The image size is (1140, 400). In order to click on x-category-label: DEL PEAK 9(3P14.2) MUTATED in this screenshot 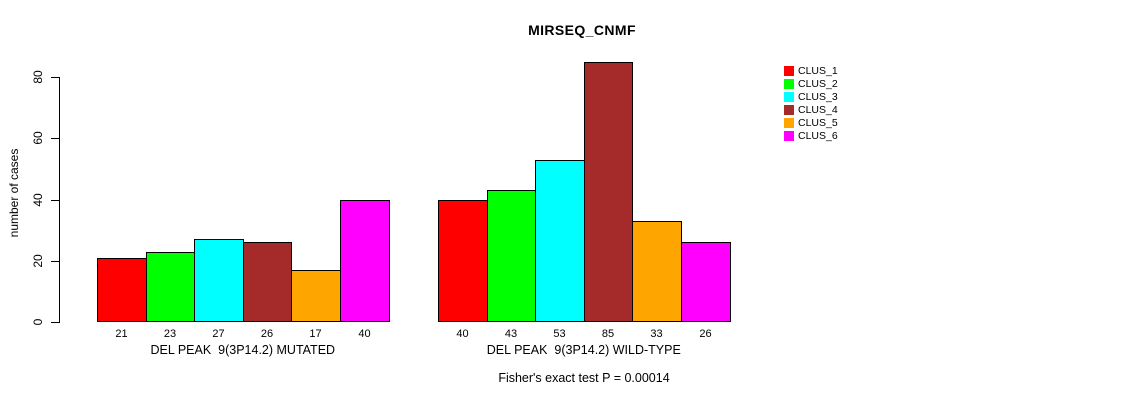, I will do `click(243, 350)`.